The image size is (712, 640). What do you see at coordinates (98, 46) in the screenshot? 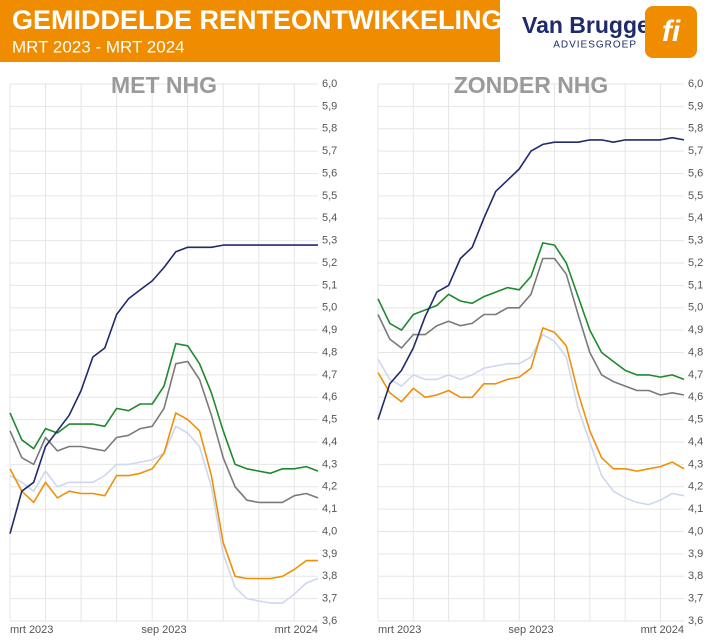
I see `header-subtitle: MRT 2023 - MRT 2024` at bounding box center [98, 46].